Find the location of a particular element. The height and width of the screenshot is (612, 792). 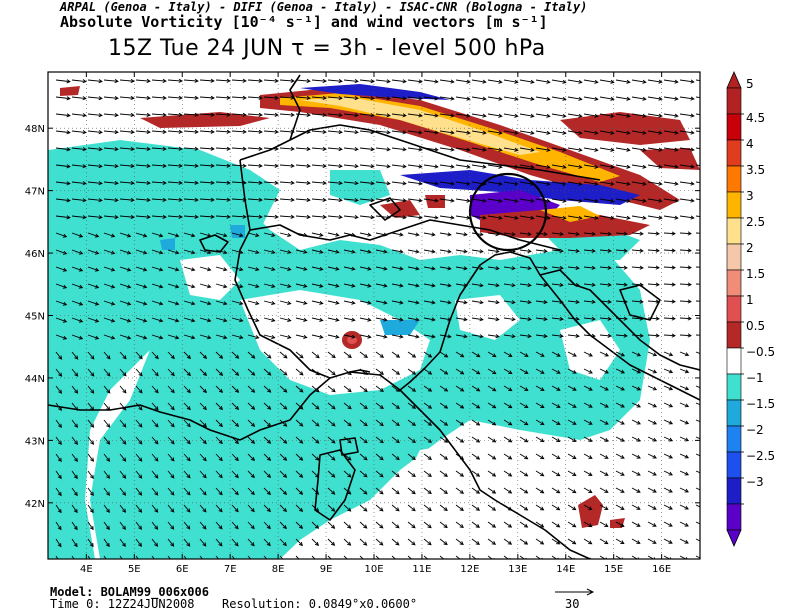

colorbar-tick-label: 4.5 is located at coordinates (755, 118).